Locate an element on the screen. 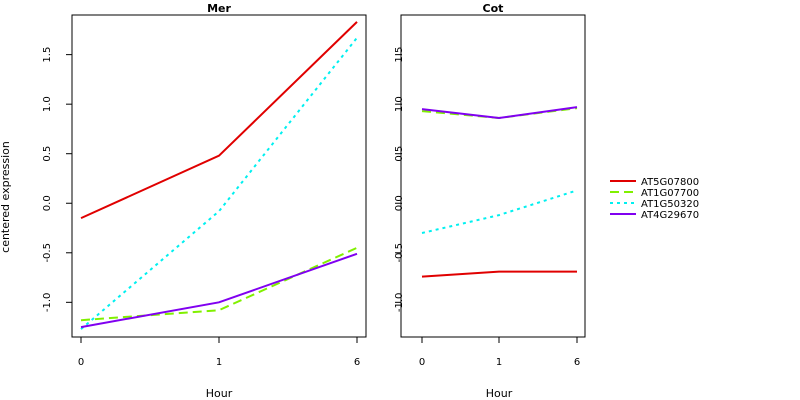 The image size is (800, 400). legend-label: AT5G07800 is located at coordinates (670, 182).